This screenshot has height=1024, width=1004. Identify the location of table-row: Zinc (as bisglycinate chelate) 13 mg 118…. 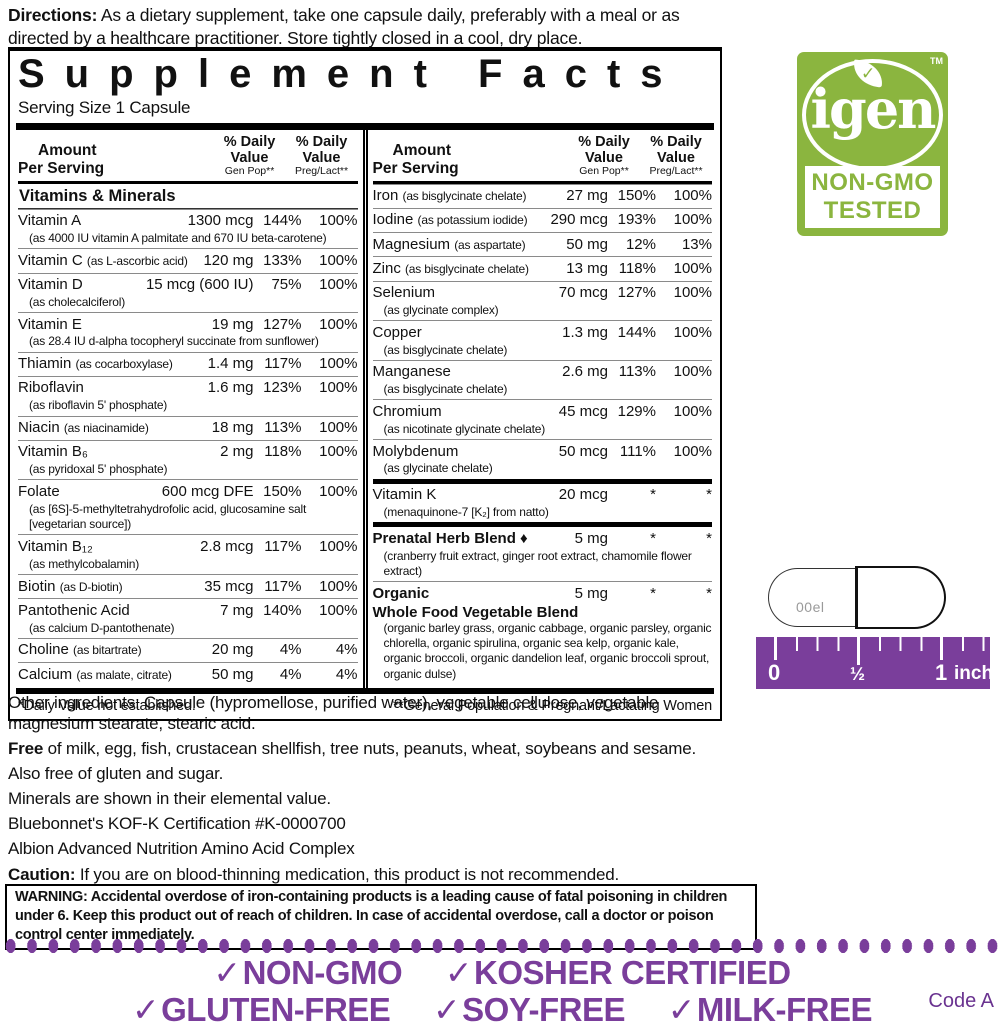
(542, 268).